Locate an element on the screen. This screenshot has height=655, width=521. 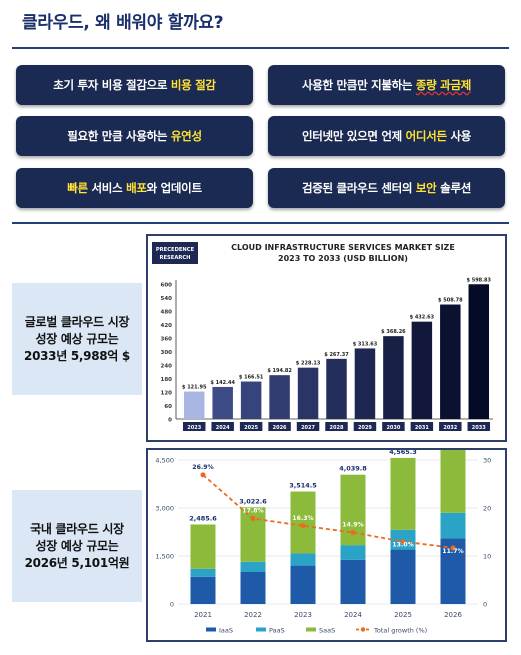
chart1-category-label: 2028 is located at coordinates (337, 428).